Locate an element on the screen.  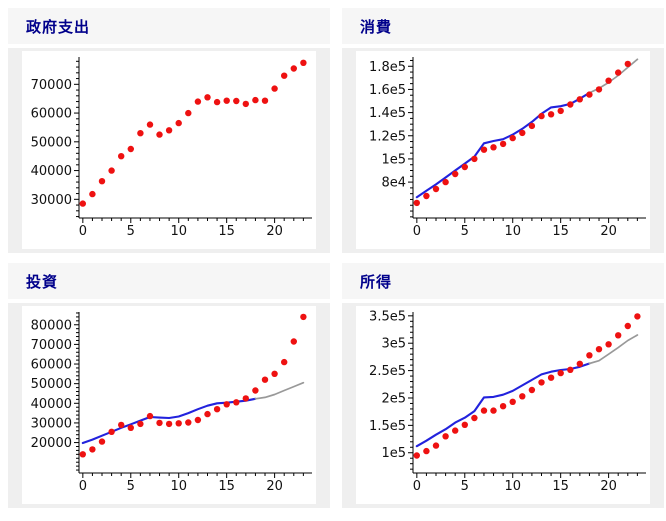
y-axis-labels: 8e4 1e5 1.2e5 1.4e5 1.6e5 1.8e5 is located at coordinates (387, 125).